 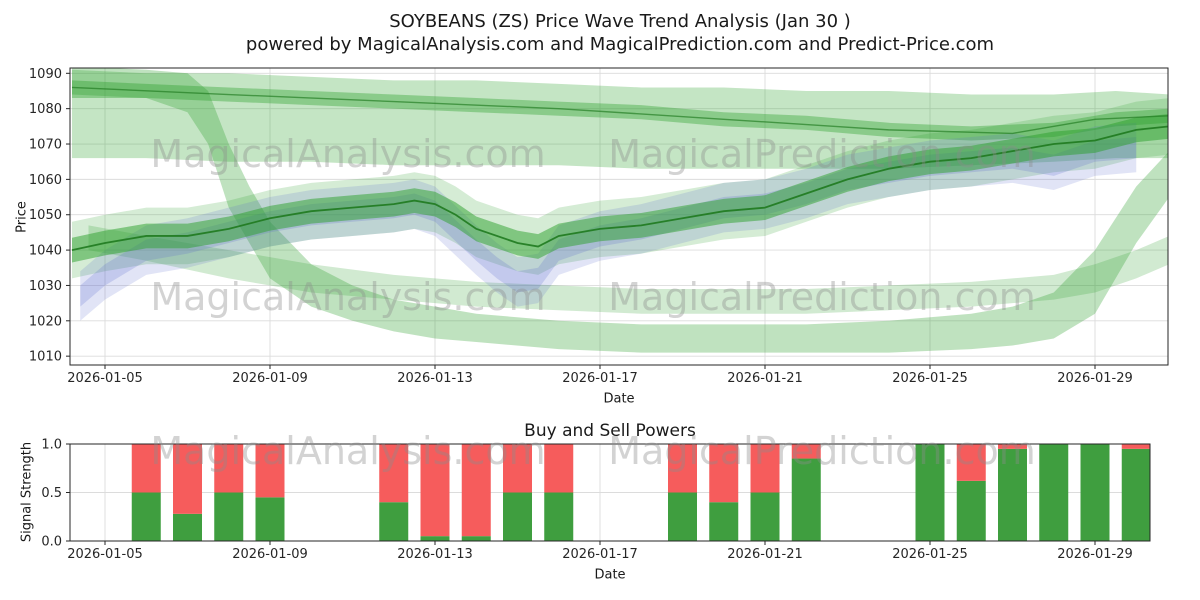 What do you see at coordinates (610, 575) in the screenshot?
I see `signal-xaxis-label: Date` at bounding box center [610, 575].